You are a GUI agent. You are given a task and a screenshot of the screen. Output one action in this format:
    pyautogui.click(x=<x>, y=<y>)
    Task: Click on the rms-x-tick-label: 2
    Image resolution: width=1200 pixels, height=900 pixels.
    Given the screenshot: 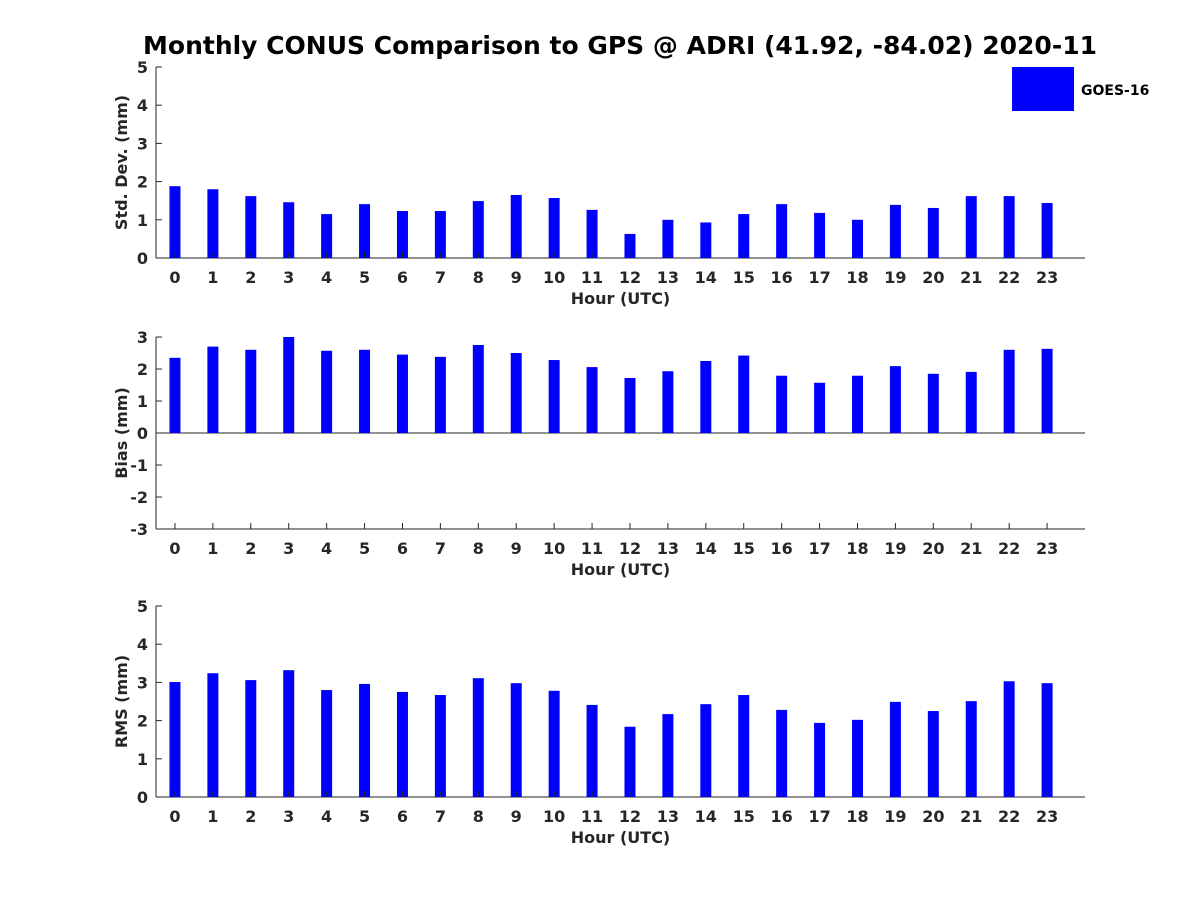 What is the action you would take?
    pyautogui.click(x=250, y=816)
    